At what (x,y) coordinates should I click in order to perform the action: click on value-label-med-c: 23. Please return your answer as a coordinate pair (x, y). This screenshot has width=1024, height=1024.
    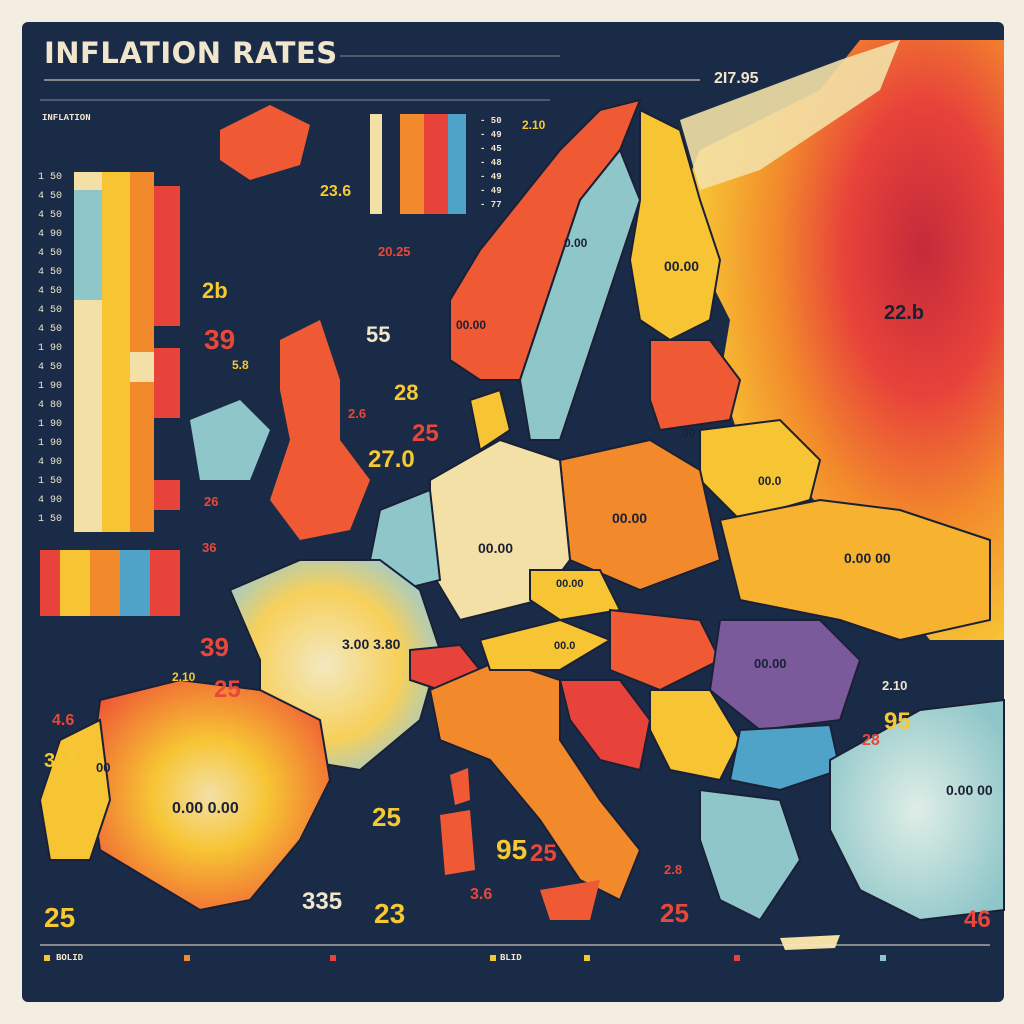
    Looking at the image, I should click on (390, 913).